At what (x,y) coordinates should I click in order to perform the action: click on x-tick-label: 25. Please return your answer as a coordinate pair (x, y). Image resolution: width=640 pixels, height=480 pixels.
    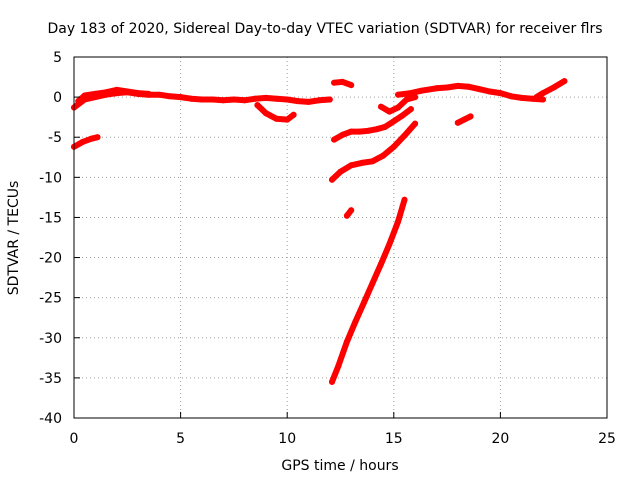
    Looking at the image, I should click on (607, 439).